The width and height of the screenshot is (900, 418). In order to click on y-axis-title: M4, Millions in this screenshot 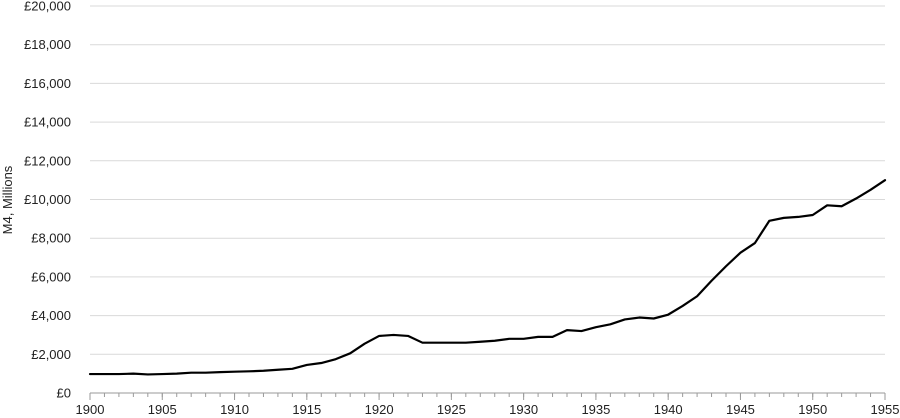, I will do `click(7, 199)`.